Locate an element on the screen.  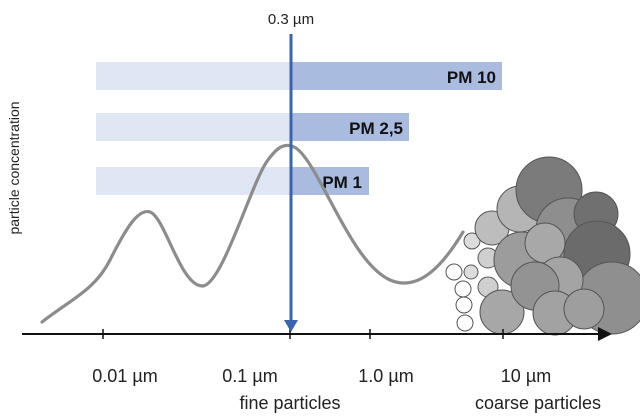
fine-particles-label: fine particles is located at coordinates (289, 403).